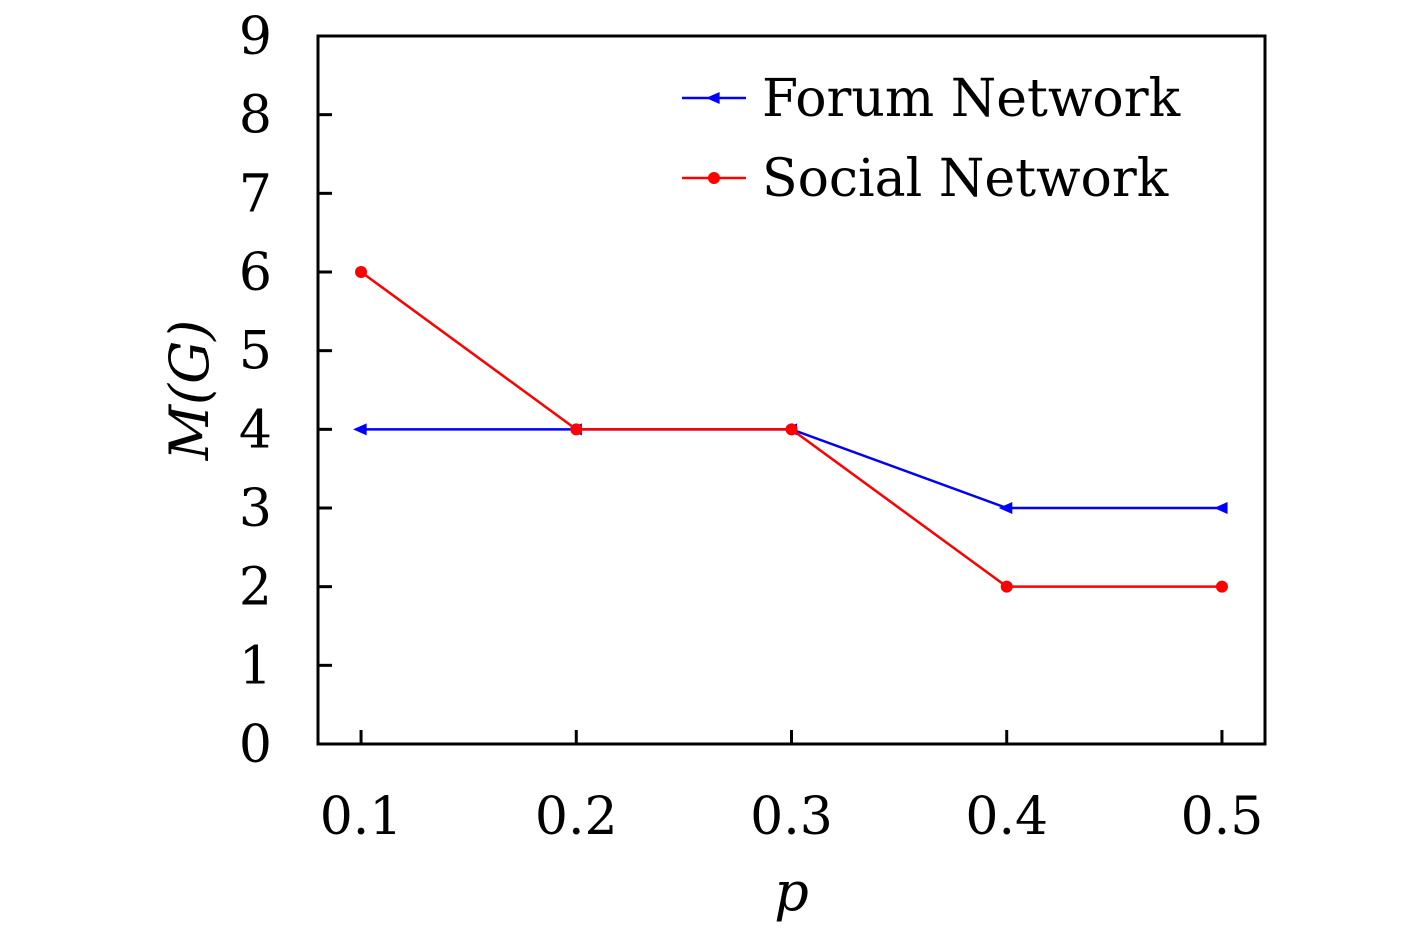  Describe the element at coordinates (255, 745) in the screenshot. I see `y-tick-label: 0` at that location.